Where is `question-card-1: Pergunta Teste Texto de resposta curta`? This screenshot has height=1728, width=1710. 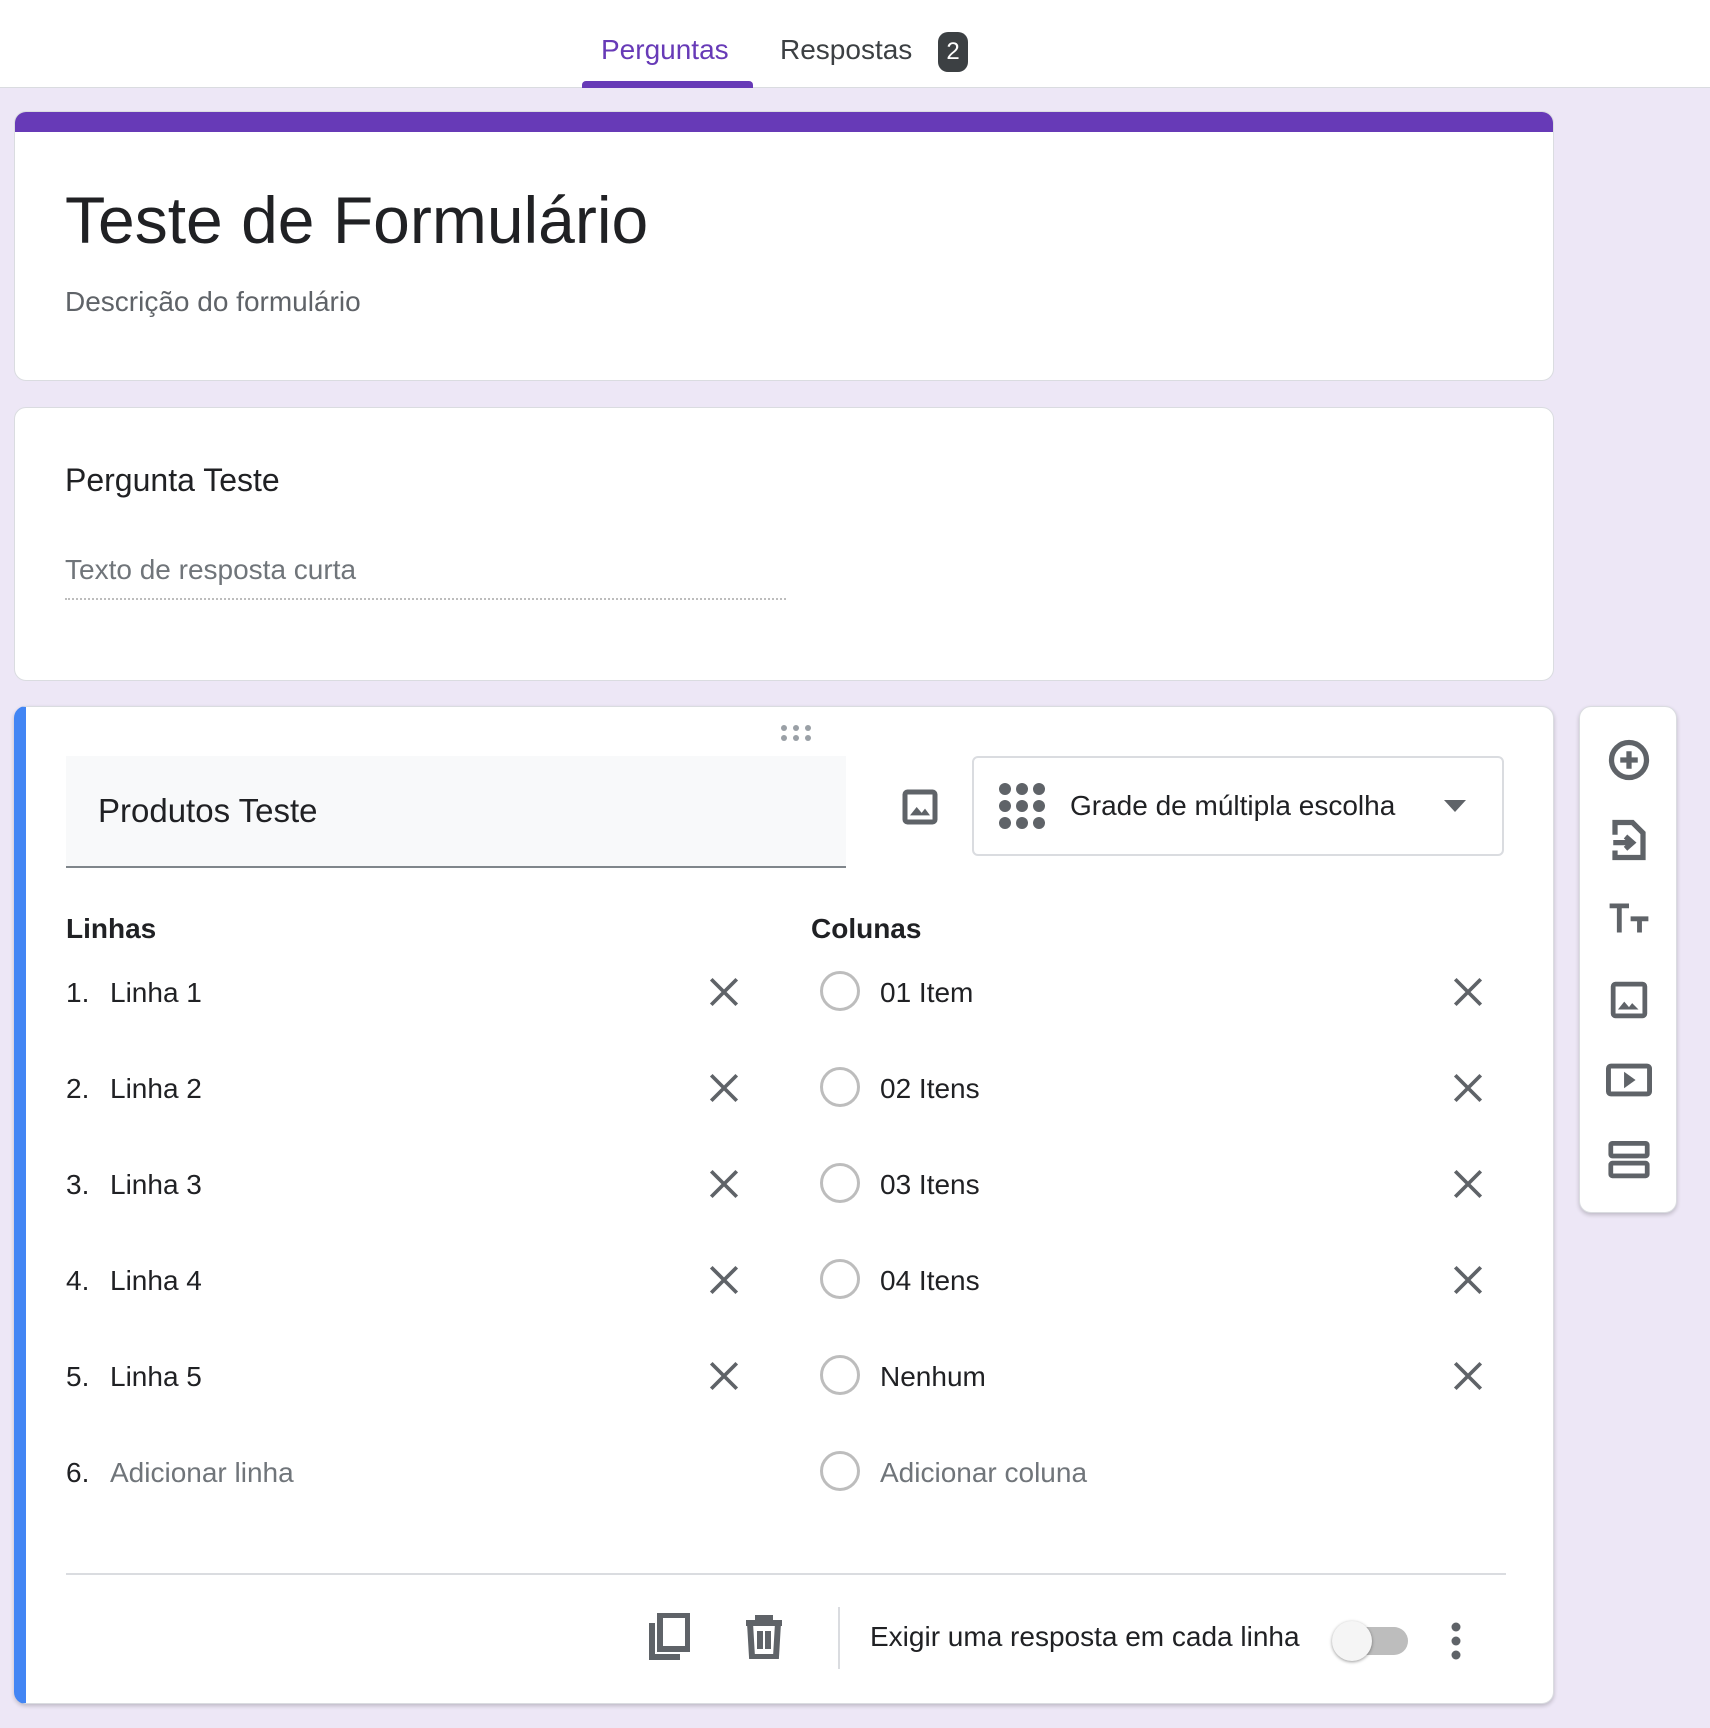 question-card-1: Pergunta Teste Texto de resposta curta is located at coordinates (784, 544).